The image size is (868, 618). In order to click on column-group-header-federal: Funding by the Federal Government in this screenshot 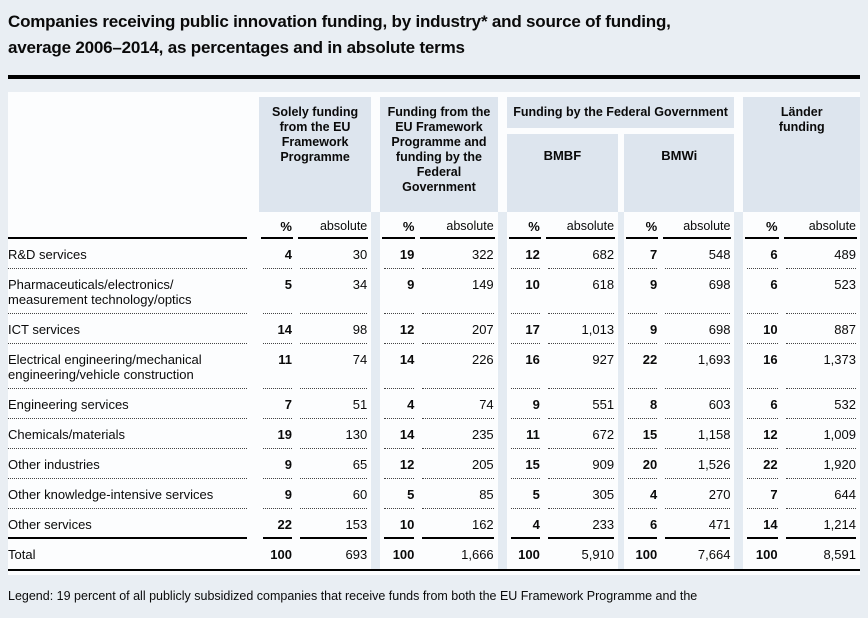, I will do `click(620, 115)`.